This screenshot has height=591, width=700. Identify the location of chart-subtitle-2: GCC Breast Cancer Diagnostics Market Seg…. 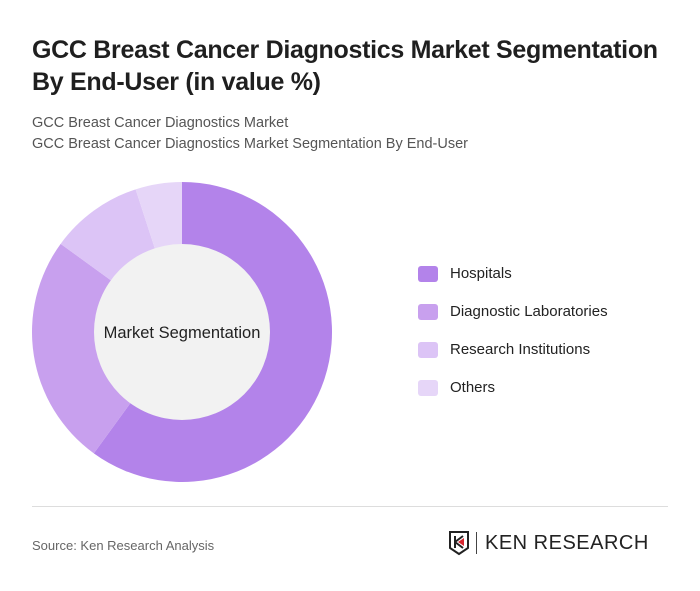
(250, 144).